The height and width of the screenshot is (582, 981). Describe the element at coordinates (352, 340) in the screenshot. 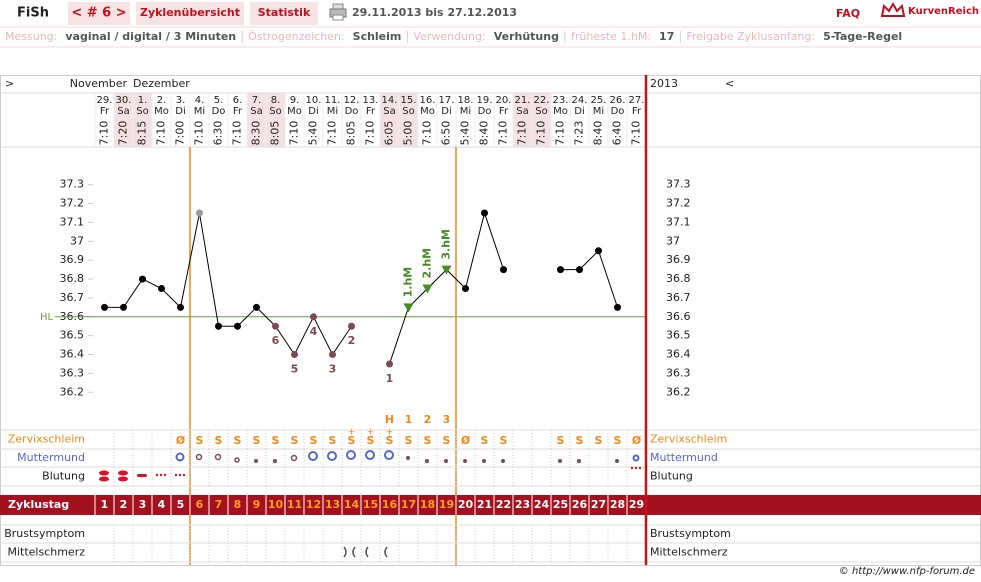

I see `low-label: 2` at that location.